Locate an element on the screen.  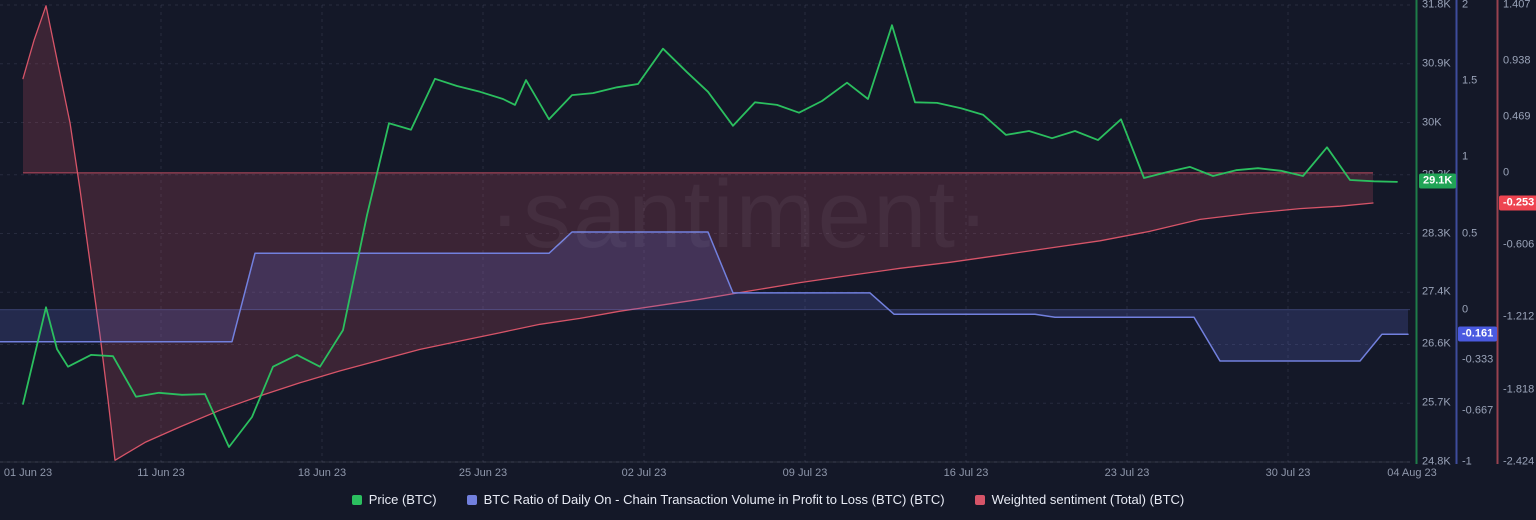
price-tick-label: 26.6K is located at coordinates (1436, 343).